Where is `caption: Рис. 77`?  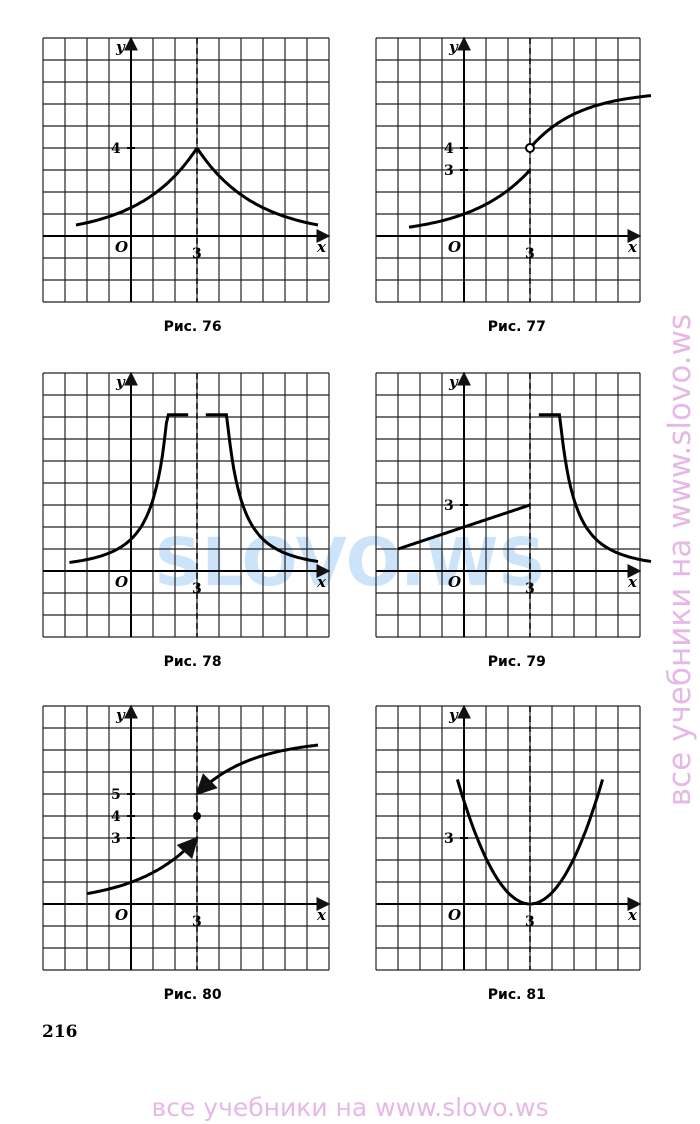 caption: Рис. 77 is located at coordinates (517, 327).